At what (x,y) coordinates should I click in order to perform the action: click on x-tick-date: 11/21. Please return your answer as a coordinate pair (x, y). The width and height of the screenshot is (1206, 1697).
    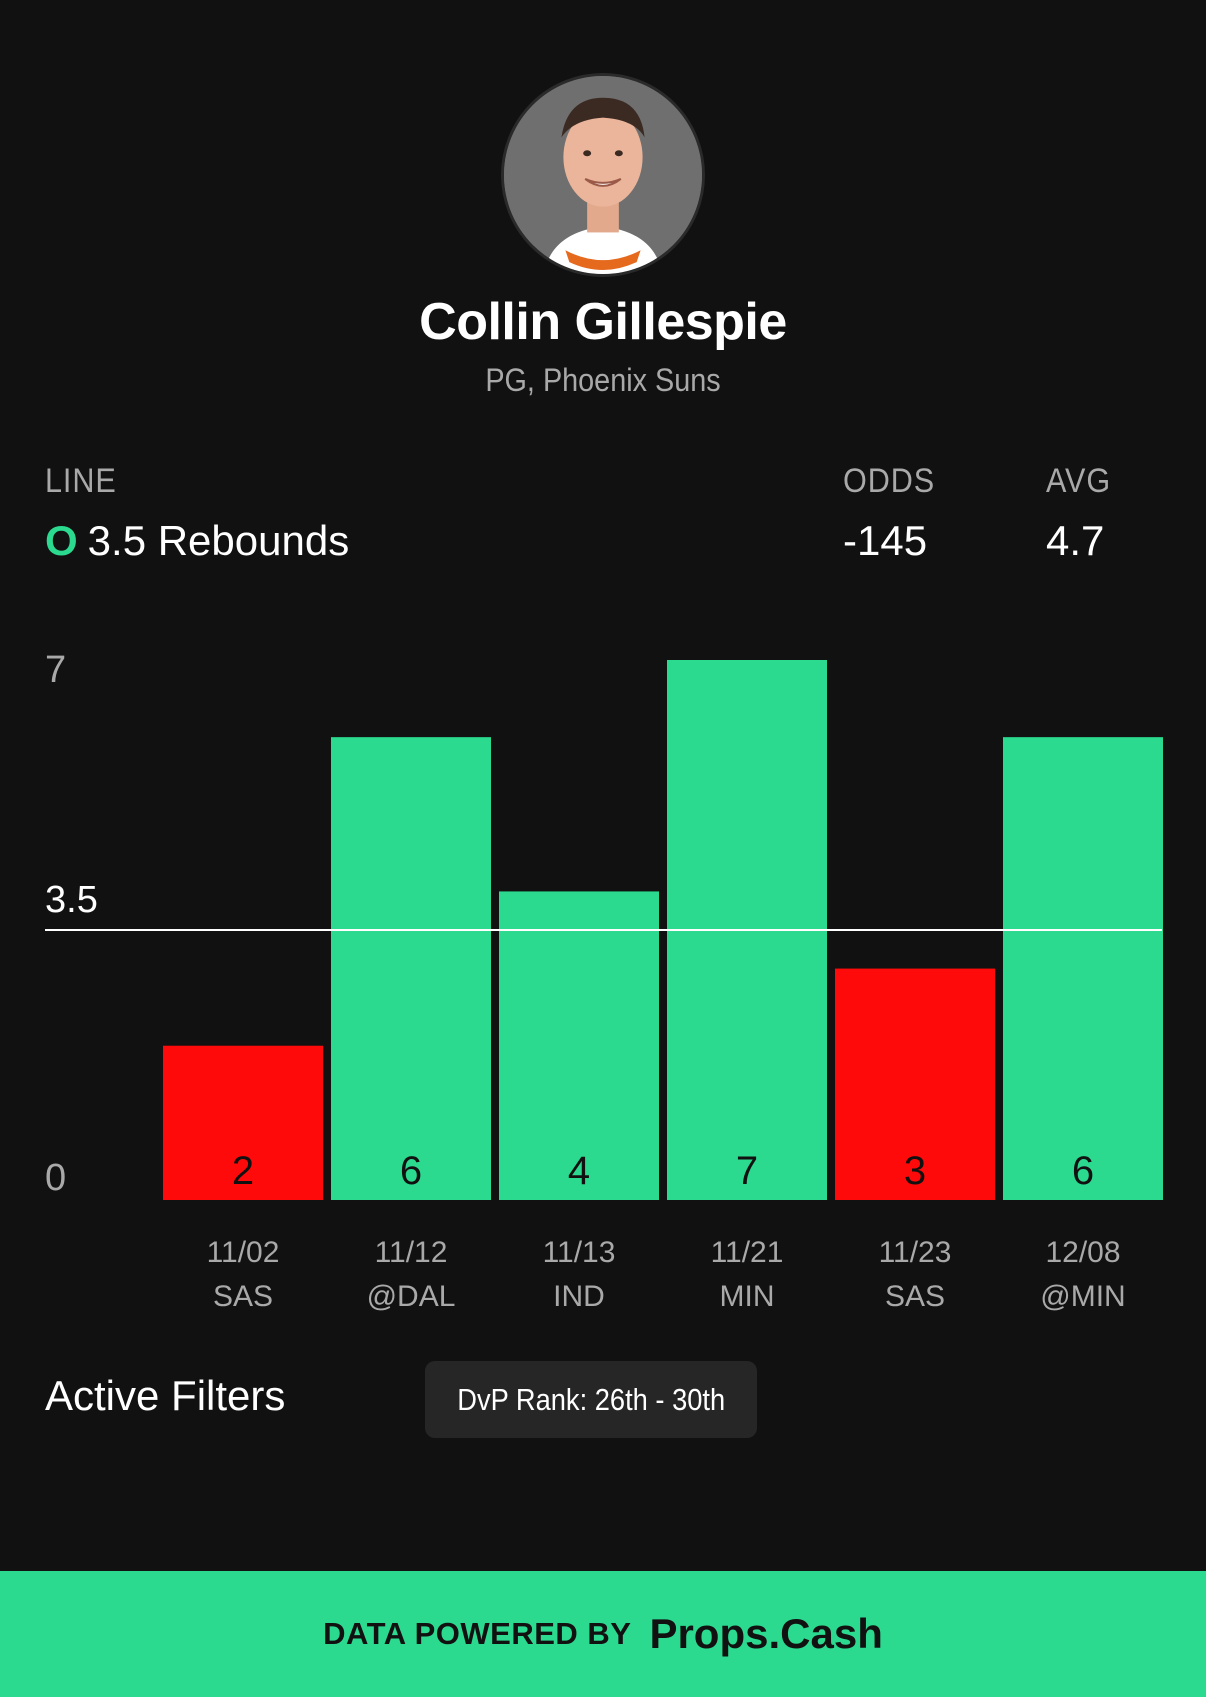
    Looking at the image, I should click on (747, 1252).